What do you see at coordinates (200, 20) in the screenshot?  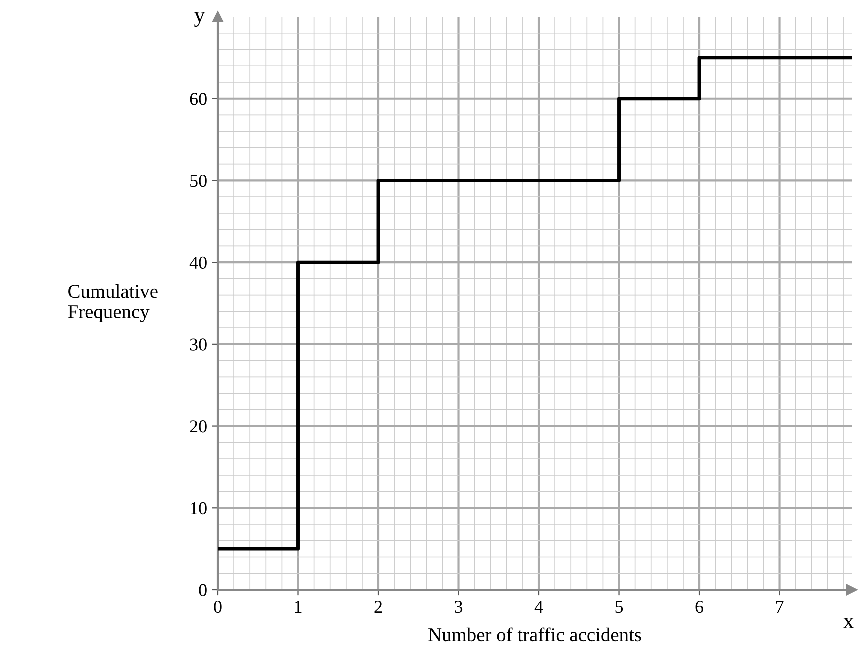 I see `text: y` at bounding box center [200, 20].